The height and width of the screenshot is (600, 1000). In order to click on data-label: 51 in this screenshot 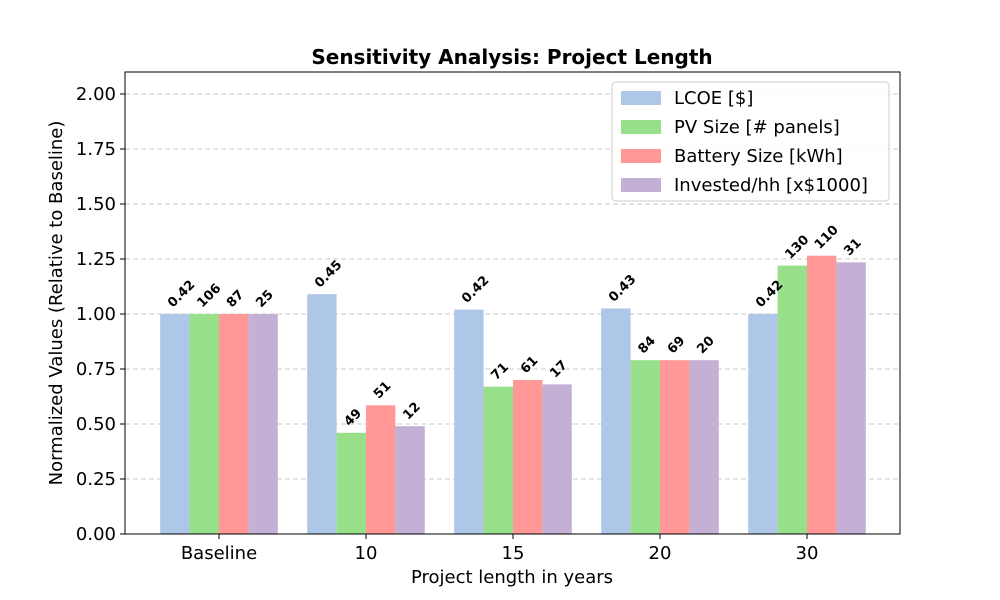, I will do `click(382, 390)`.